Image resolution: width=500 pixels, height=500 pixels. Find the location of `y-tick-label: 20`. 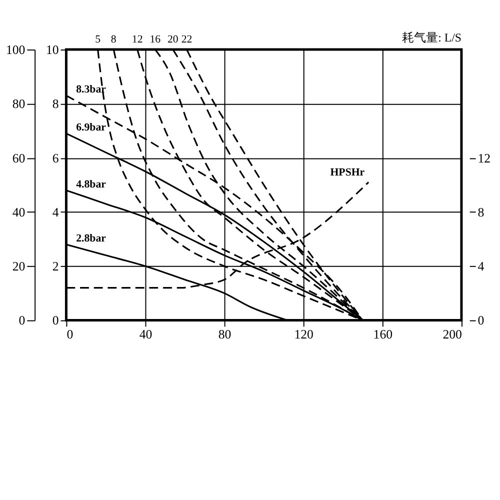

y-tick-label: 20 is located at coordinates (19, 267).